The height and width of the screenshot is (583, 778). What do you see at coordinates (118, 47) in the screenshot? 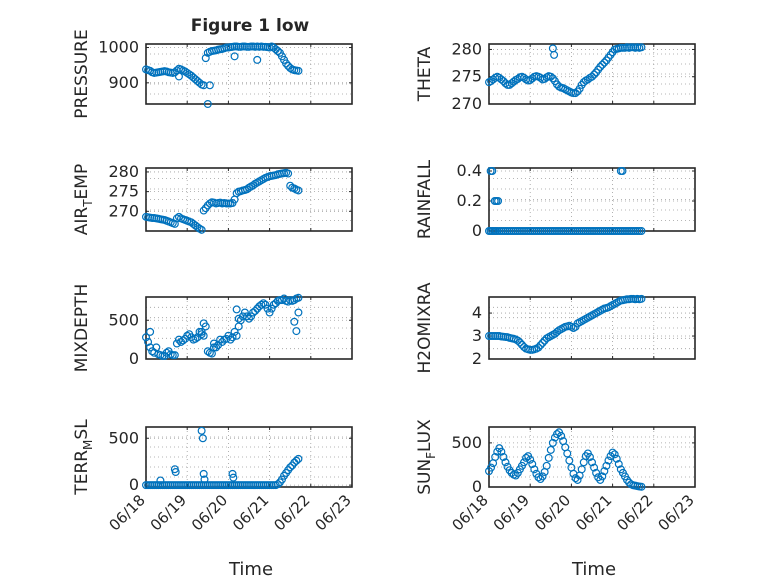
I see `y-tick-label: 1000` at bounding box center [118, 47].